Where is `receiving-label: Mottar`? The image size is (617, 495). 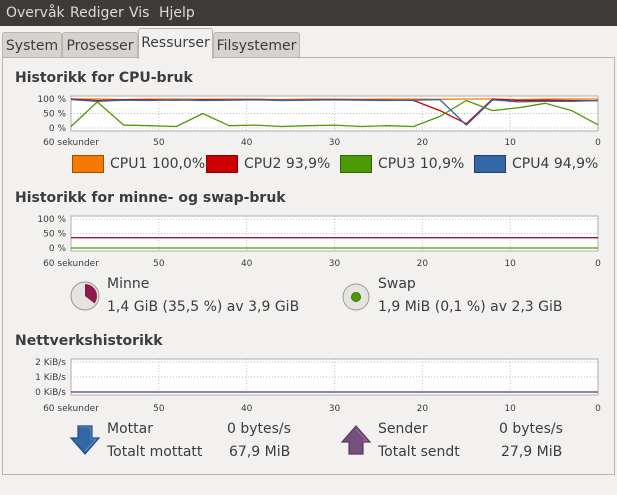
receiving-label: Mottar is located at coordinates (130, 429).